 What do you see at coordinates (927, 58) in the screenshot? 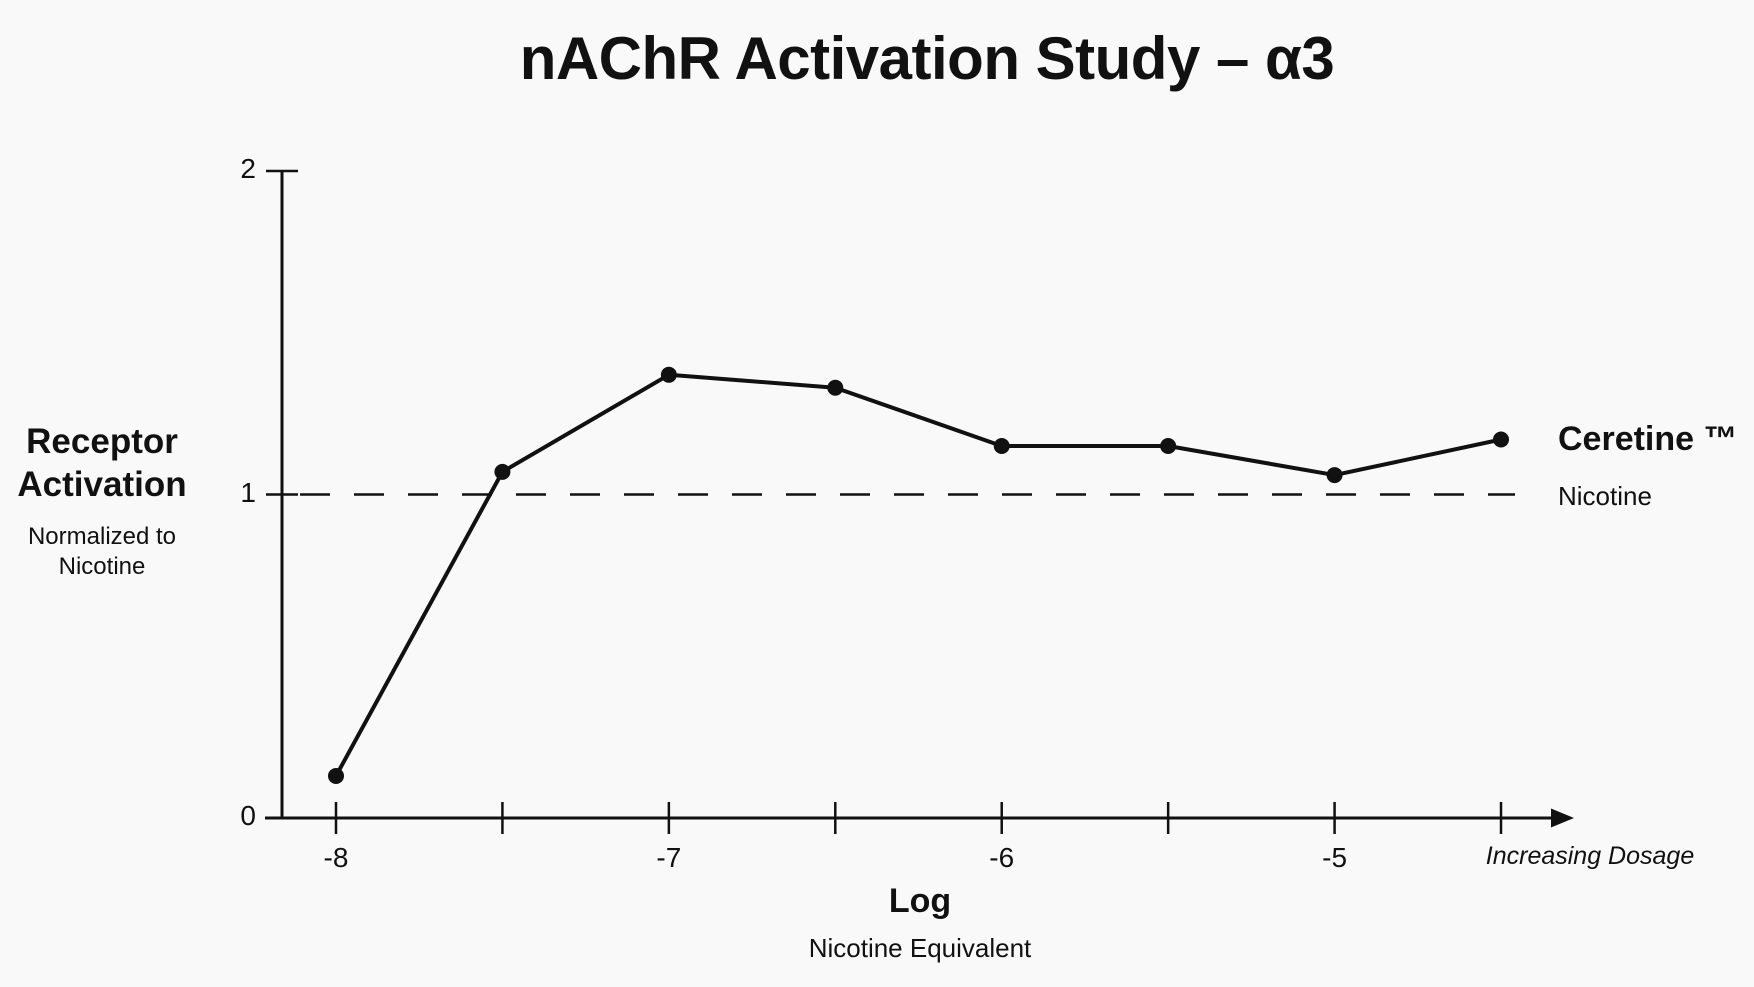
I see `chart-title: nAChR Activation Study – α3` at bounding box center [927, 58].